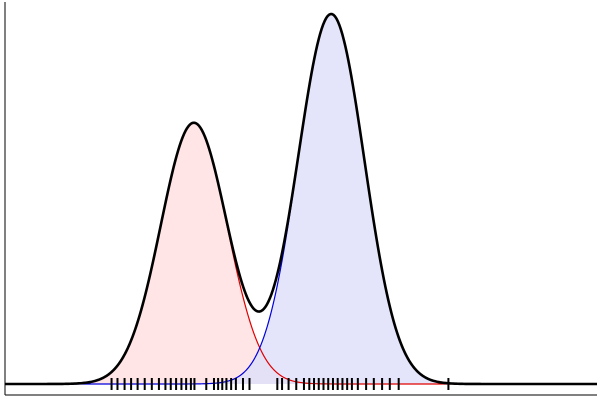 The image size is (600, 400). I want to click on rug-marks, so click(280, 384).